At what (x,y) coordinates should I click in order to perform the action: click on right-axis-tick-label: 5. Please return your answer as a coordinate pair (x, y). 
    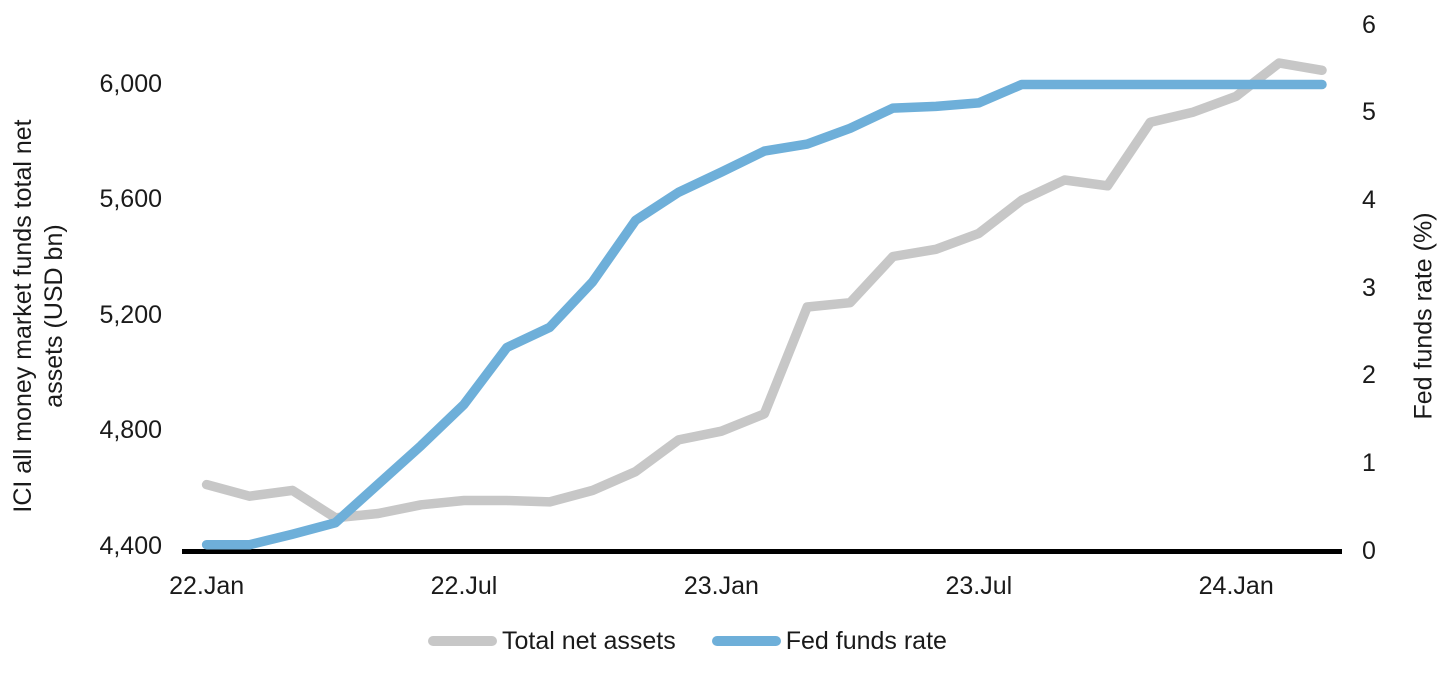
    Looking at the image, I should click on (1369, 112).